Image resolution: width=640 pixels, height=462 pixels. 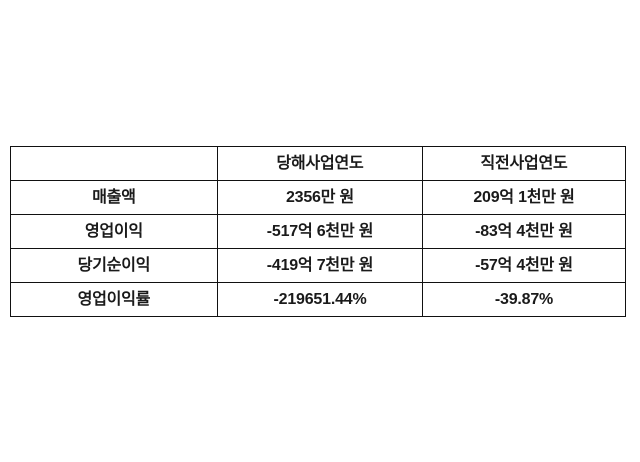 What do you see at coordinates (524, 197) in the screenshot?
I see `cell-revenue-previous-year: 209억 1천만 원` at bounding box center [524, 197].